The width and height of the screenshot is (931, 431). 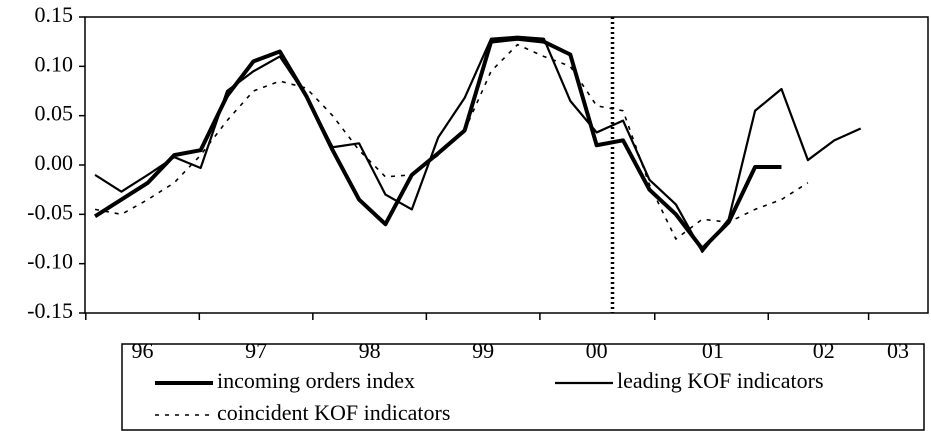 What do you see at coordinates (333, 412) in the screenshot?
I see `legend-label: coincident KOF indicators` at bounding box center [333, 412].